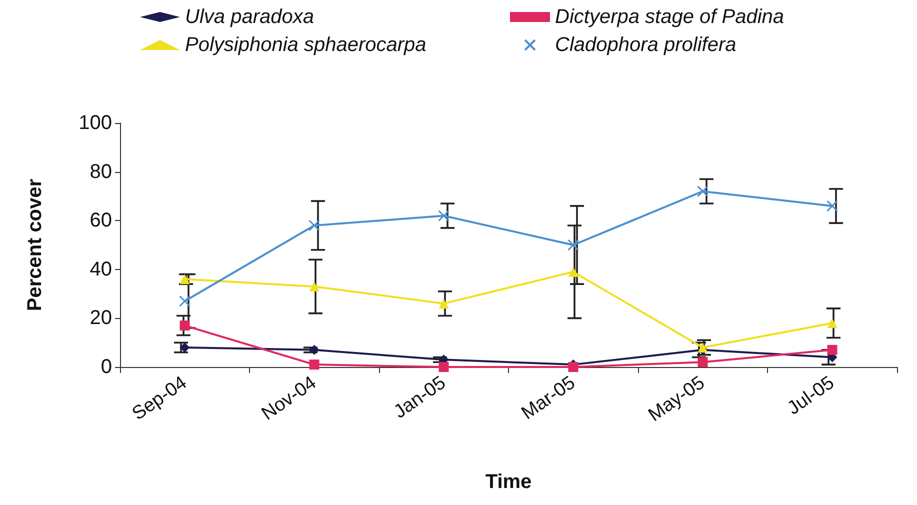  Describe the element at coordinates (669, 17) in the screenshot. I see `legend-label: Dictyerpa stage of Padina` at that location.